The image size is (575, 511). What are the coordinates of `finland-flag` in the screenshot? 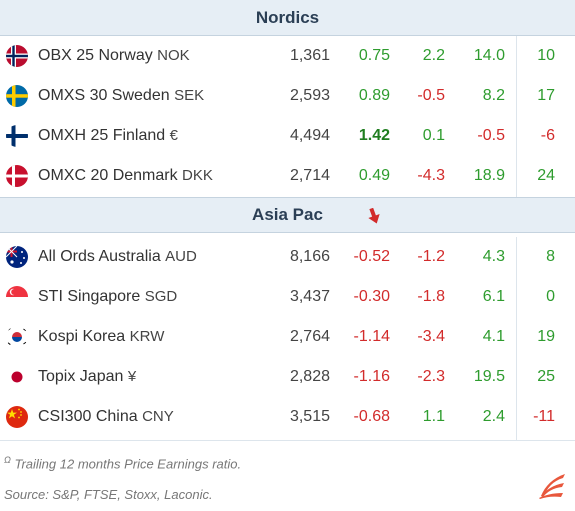 It's located at (17, 136).